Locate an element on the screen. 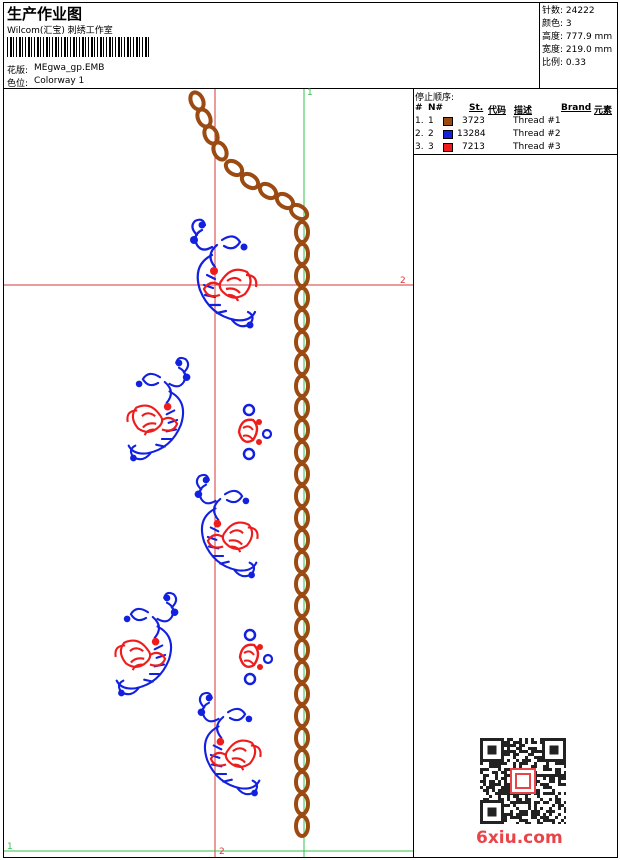 Image resolution: width=620 pixels, height=860 pixels. axis-label-top-green: 1 is located at coordinates (310, 93).